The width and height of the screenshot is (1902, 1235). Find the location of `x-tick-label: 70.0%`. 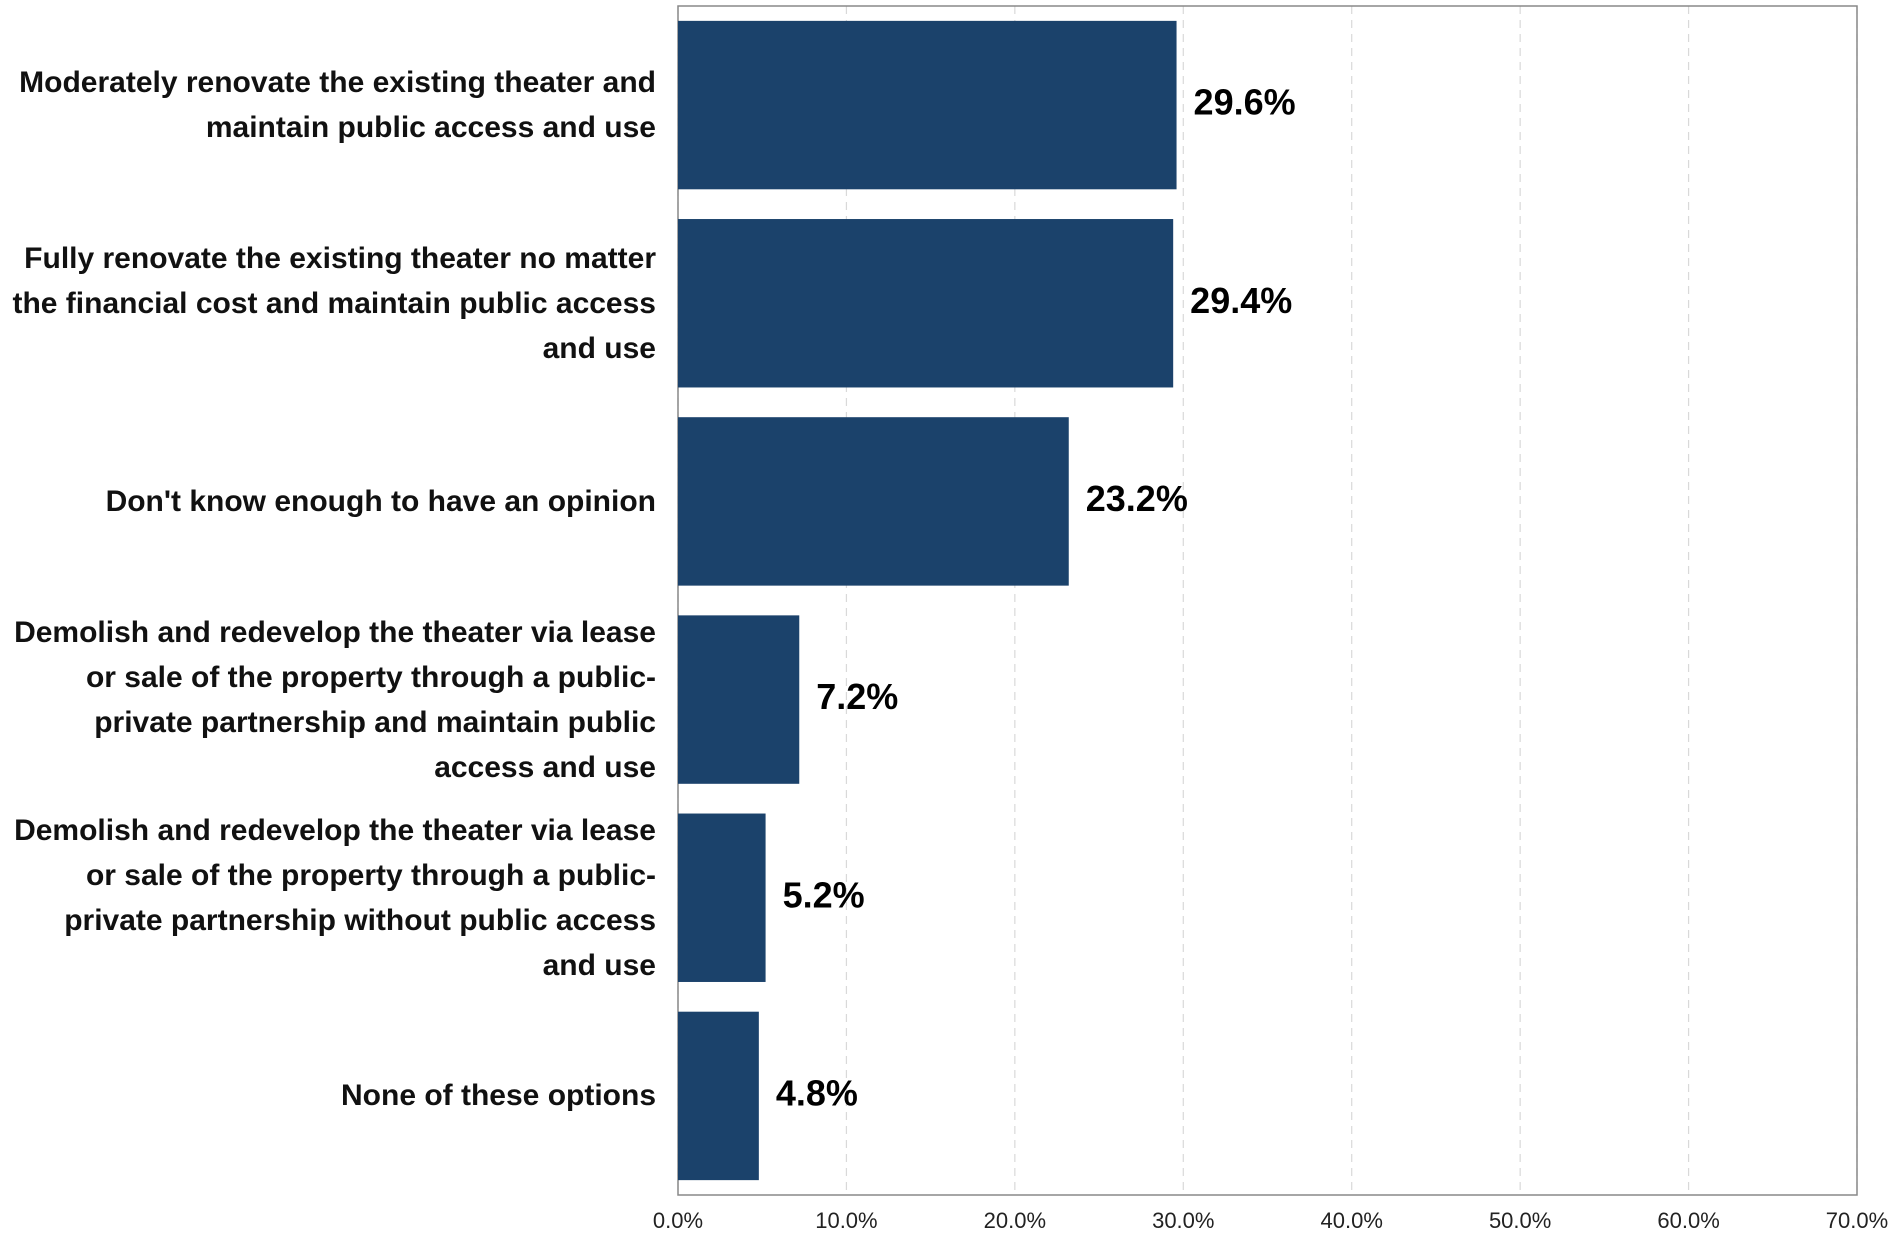

x-tick-label: 70.0% is located at coordinates (1857, 1220).